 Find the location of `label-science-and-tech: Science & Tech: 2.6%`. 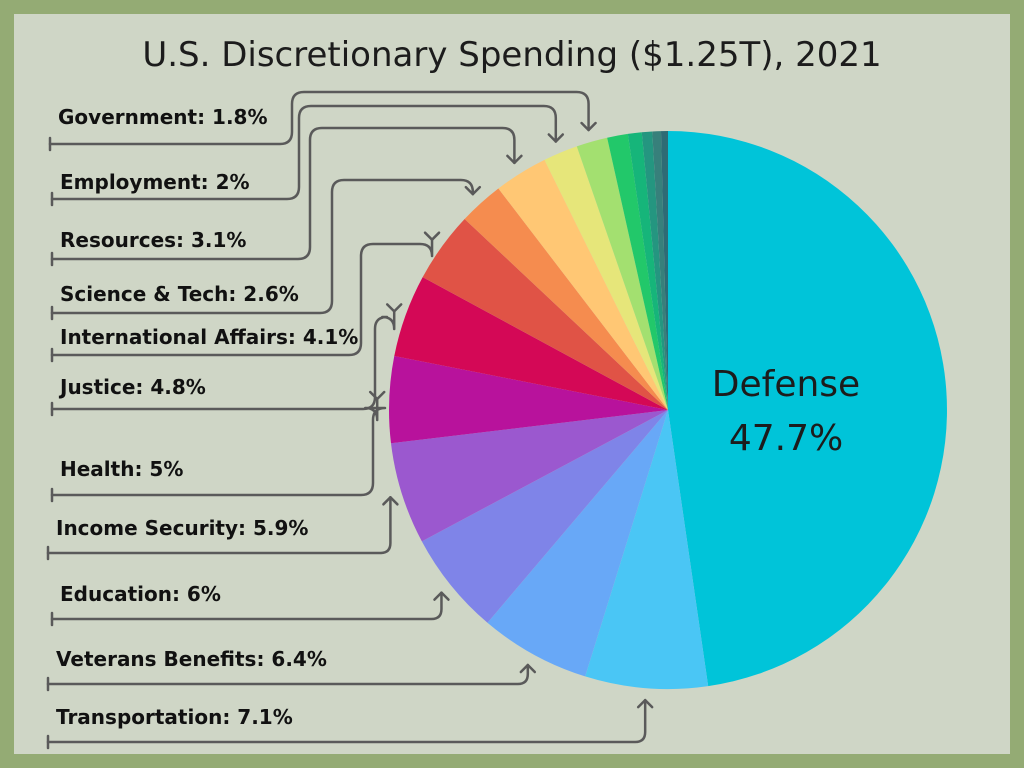

label-science-and-tech: Science & Tech: 2.6% is located at coordinates (179, 294).